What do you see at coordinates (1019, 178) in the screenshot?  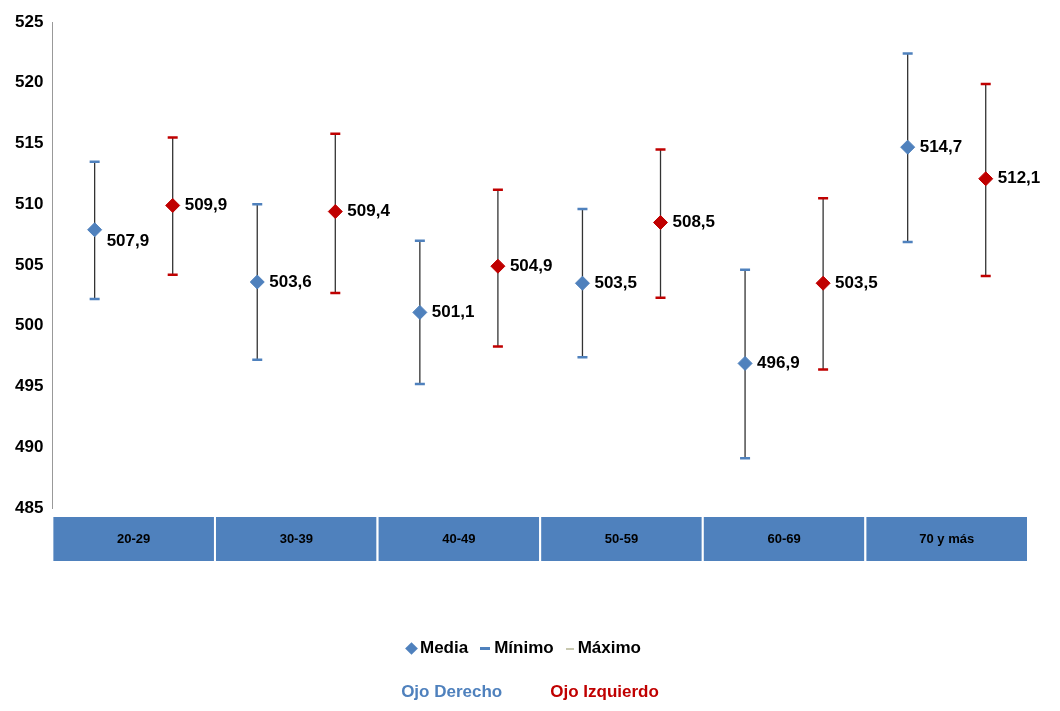 I see `data-label: 512,1` at bounding box center [1019, 178].